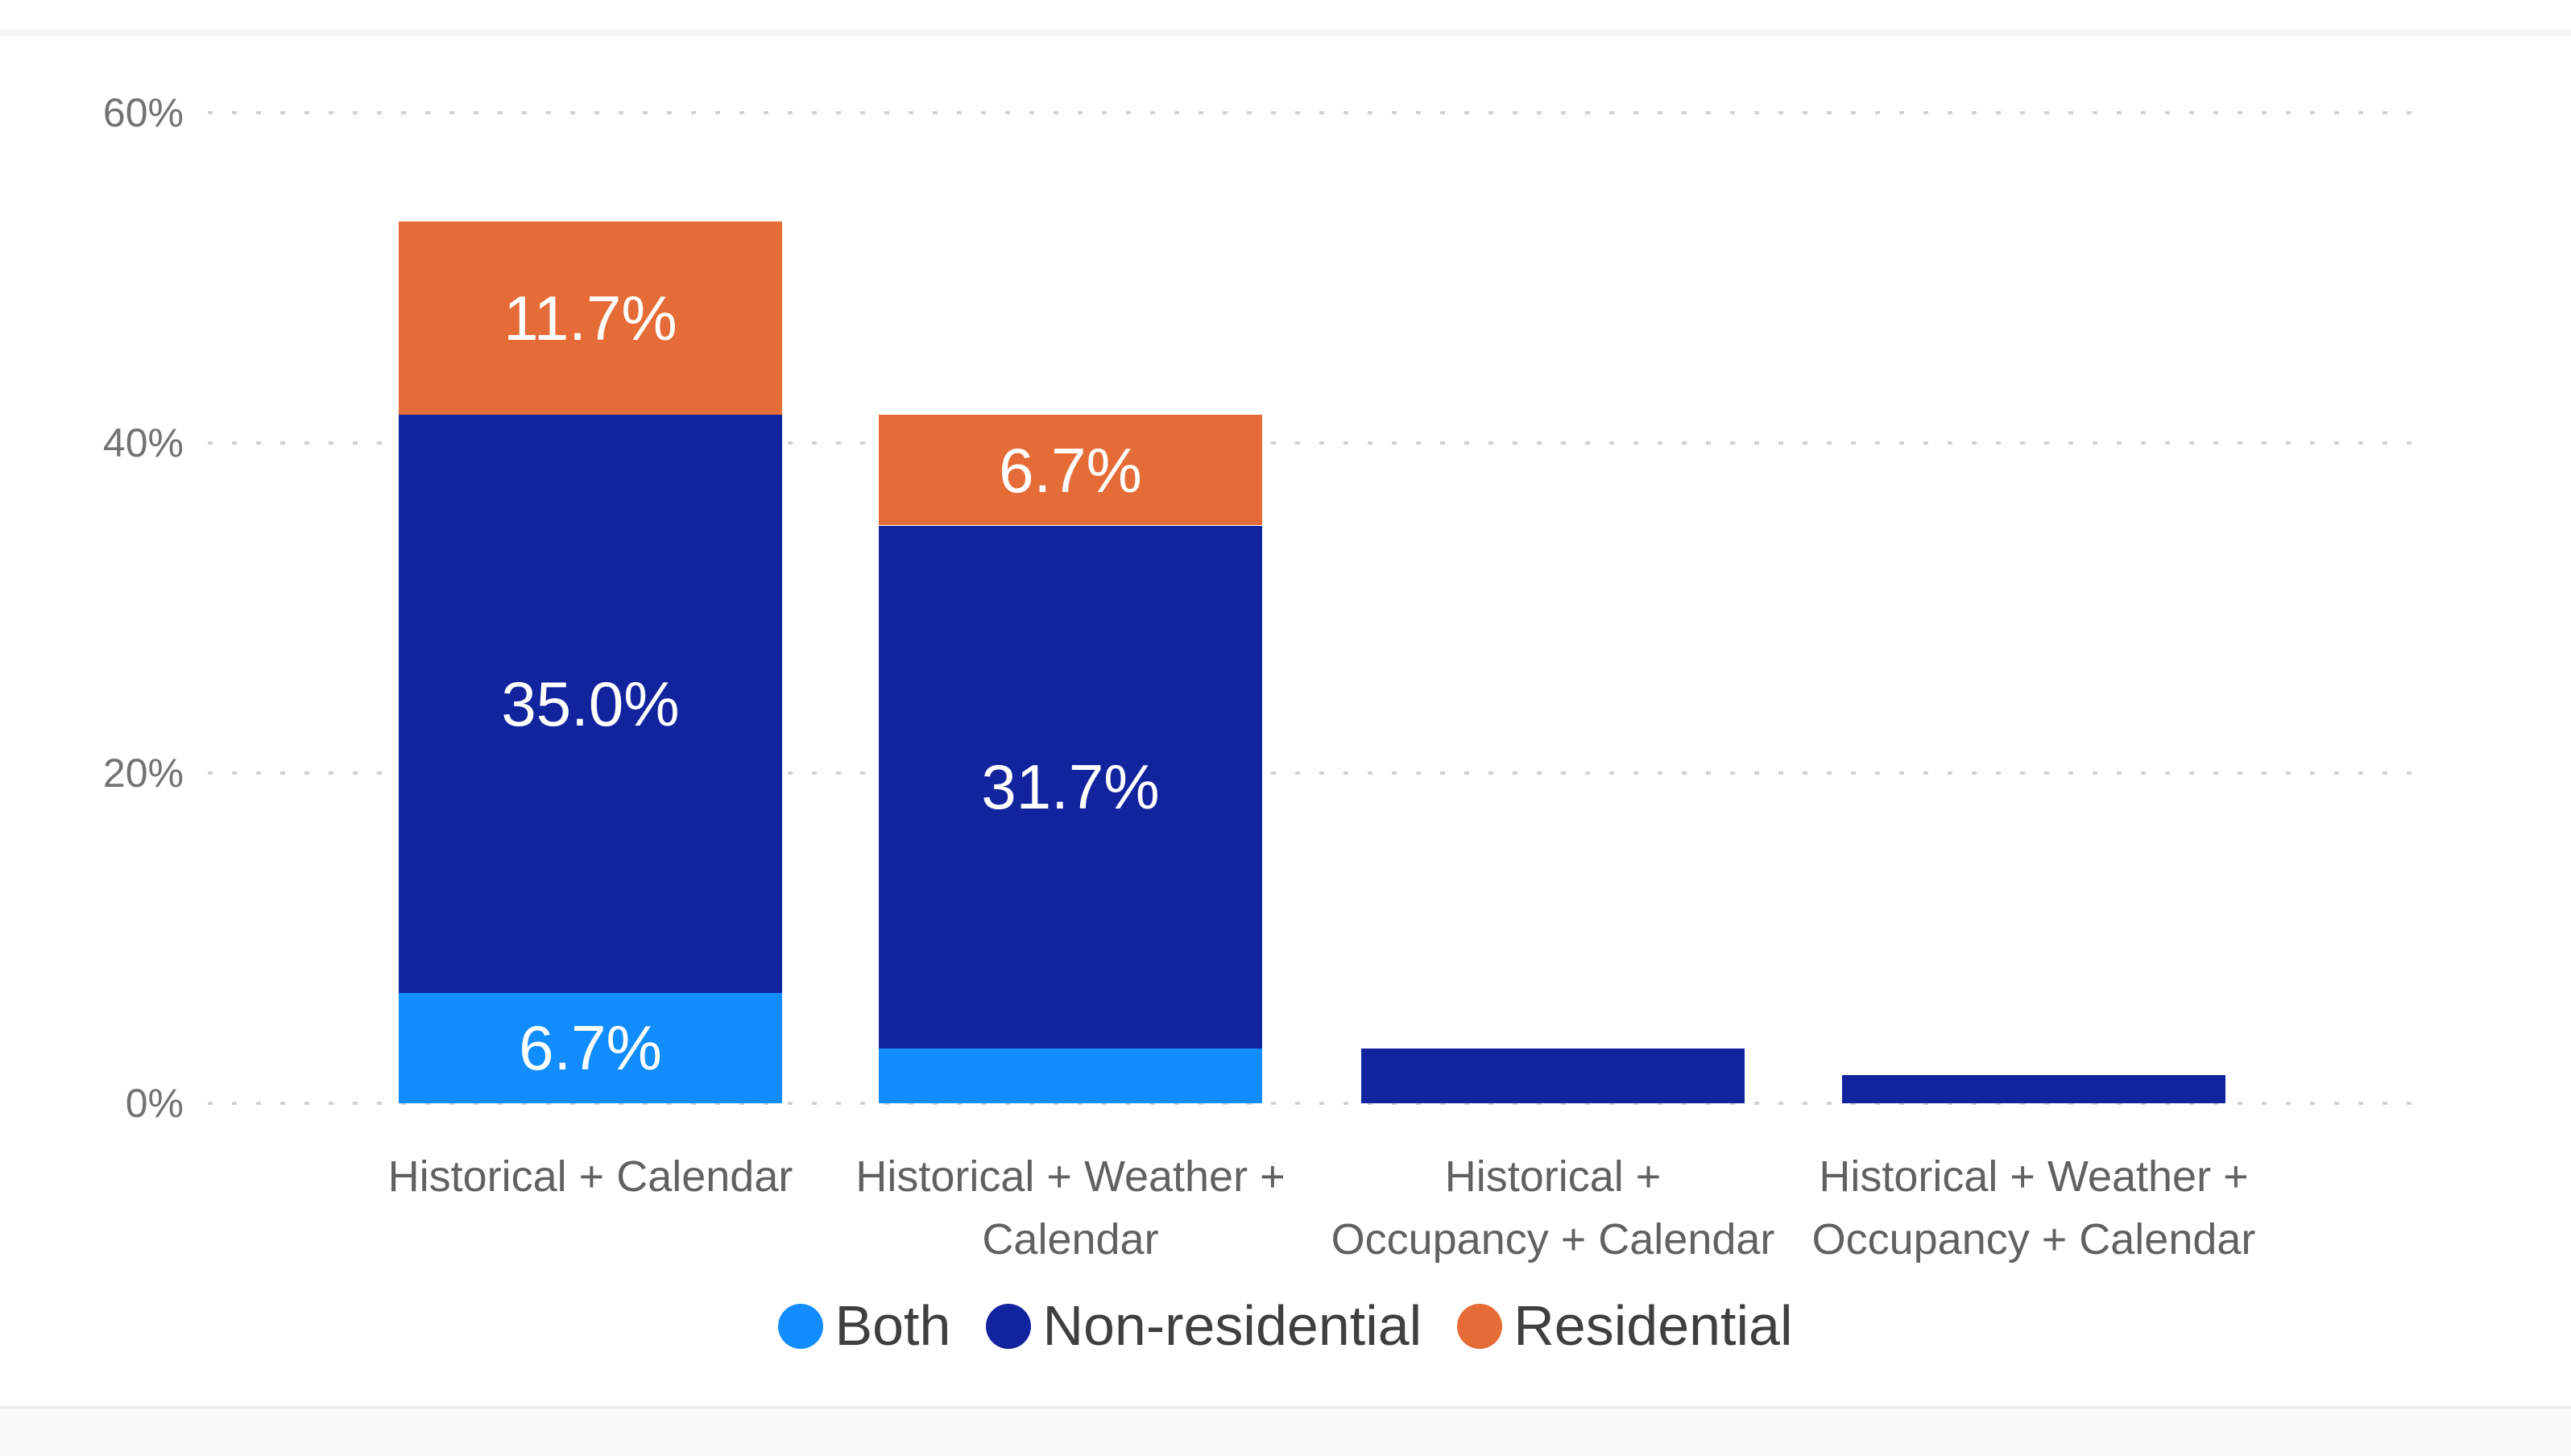 This screenshot has height=1456, width=2571. I want to click on segment-non-residential-historical-calendar: 35.0%, so click(590, 704).